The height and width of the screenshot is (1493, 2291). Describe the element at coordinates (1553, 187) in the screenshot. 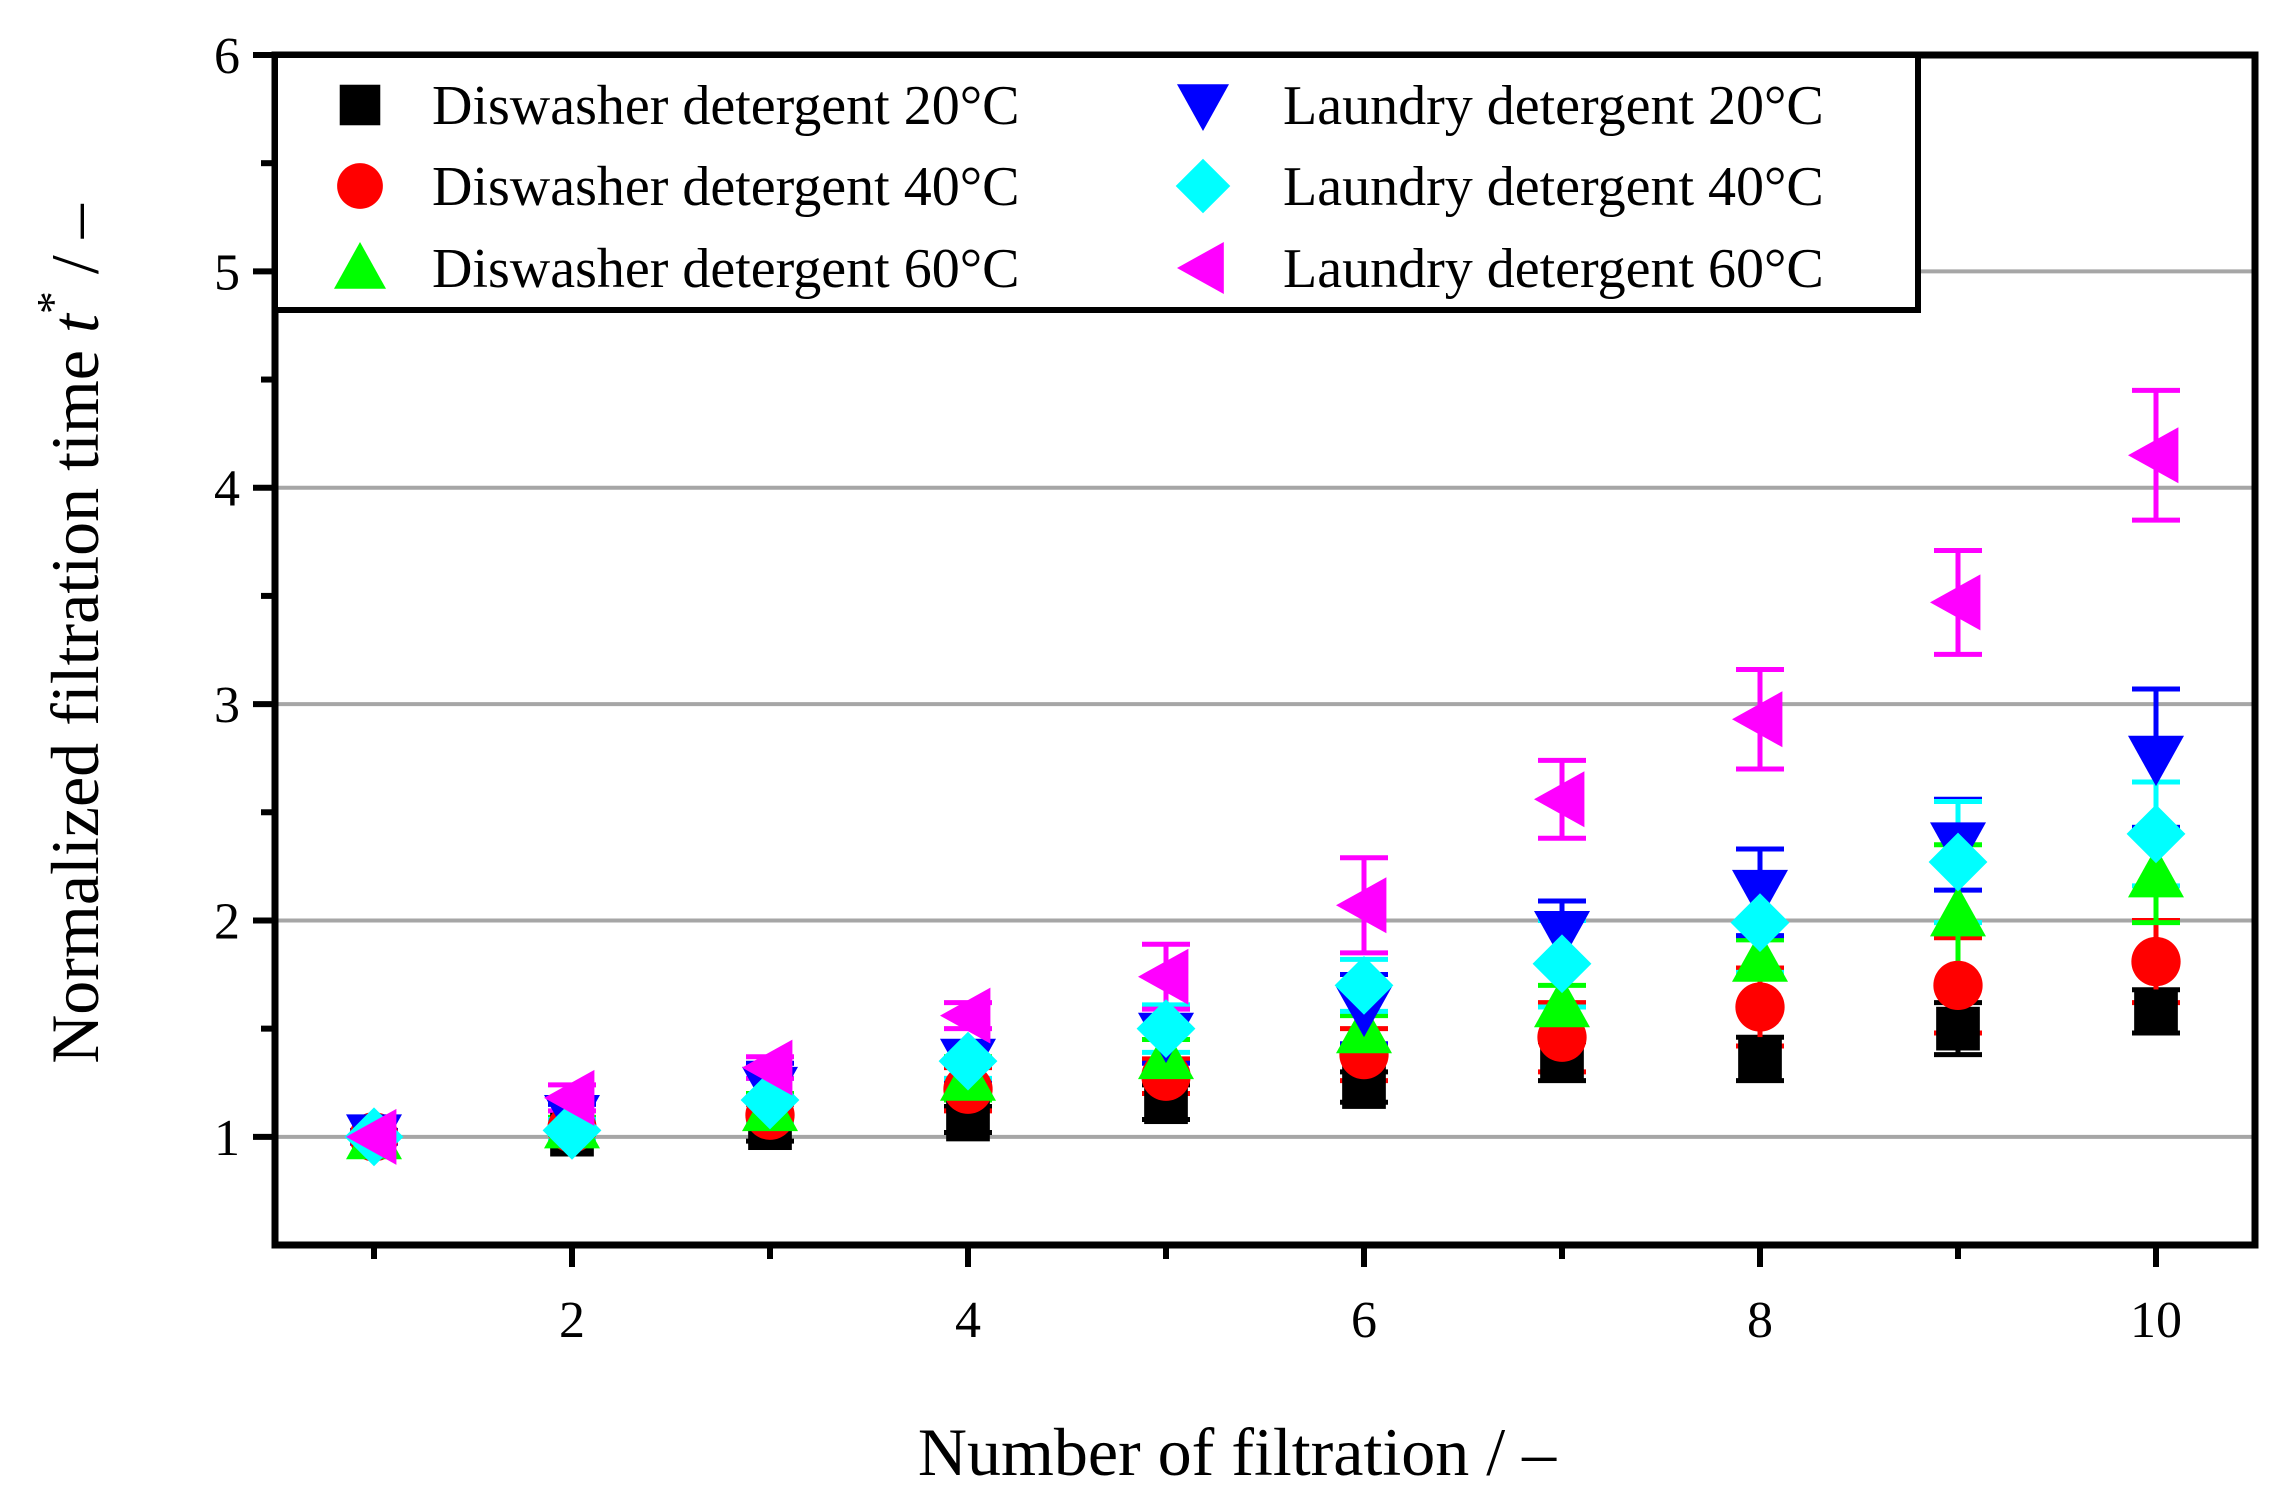

I see `legend-label: Laundry detergent 40°C` at that location.